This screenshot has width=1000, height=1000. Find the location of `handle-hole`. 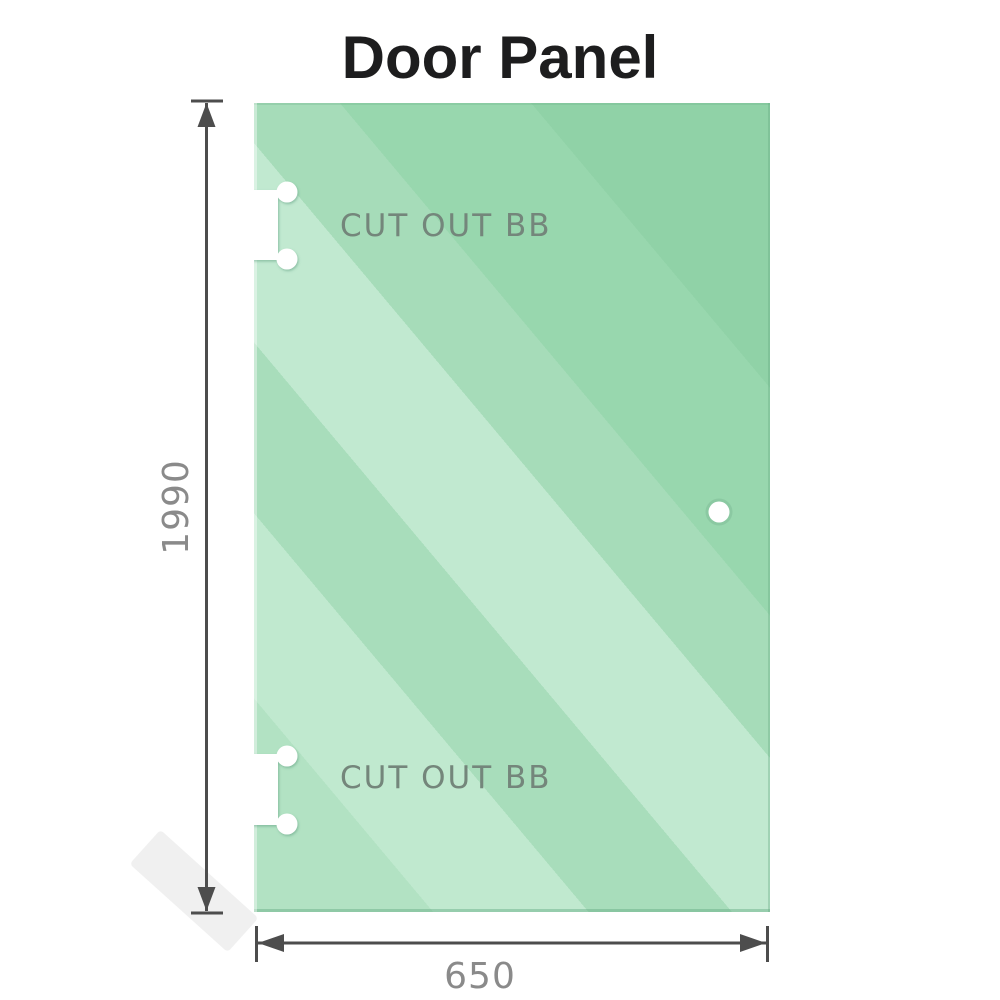

handle-hole is located at coordinates (719, 512).